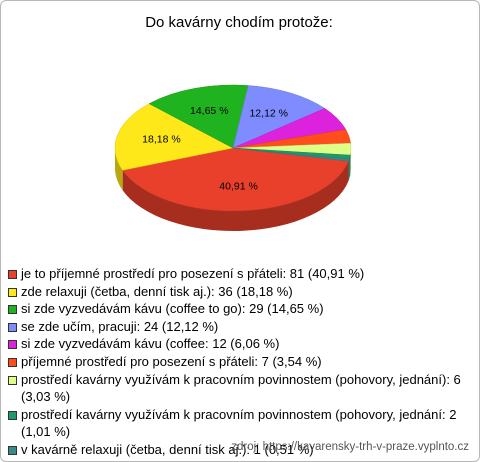 The image size is (480, 462). What do you see at coordinates (238, 187) in the screenshot?
I see `data-label: 40,91 %` at bounding box center [238, 187].